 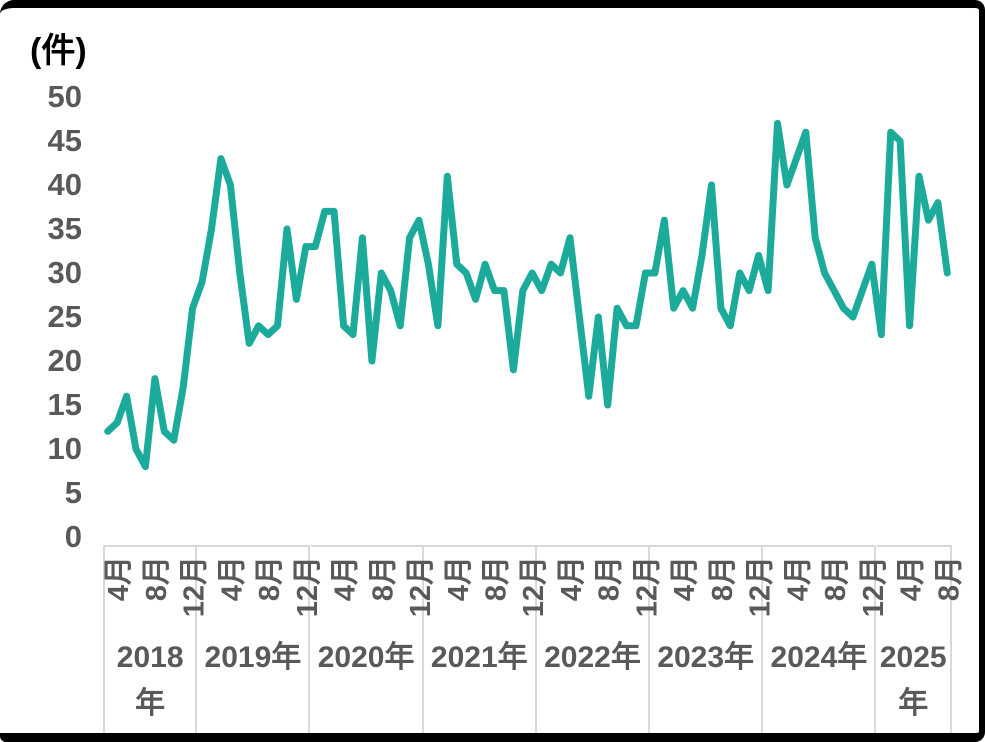 I want to click on y-tick-label: 20, so click(x=64, y=360).